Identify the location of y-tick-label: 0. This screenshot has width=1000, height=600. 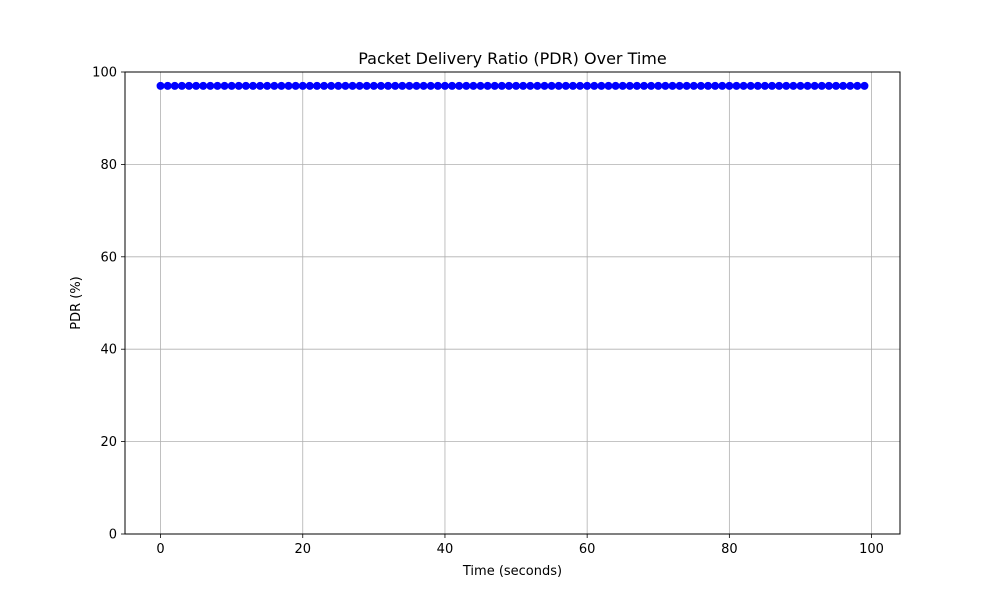
(113, 535).